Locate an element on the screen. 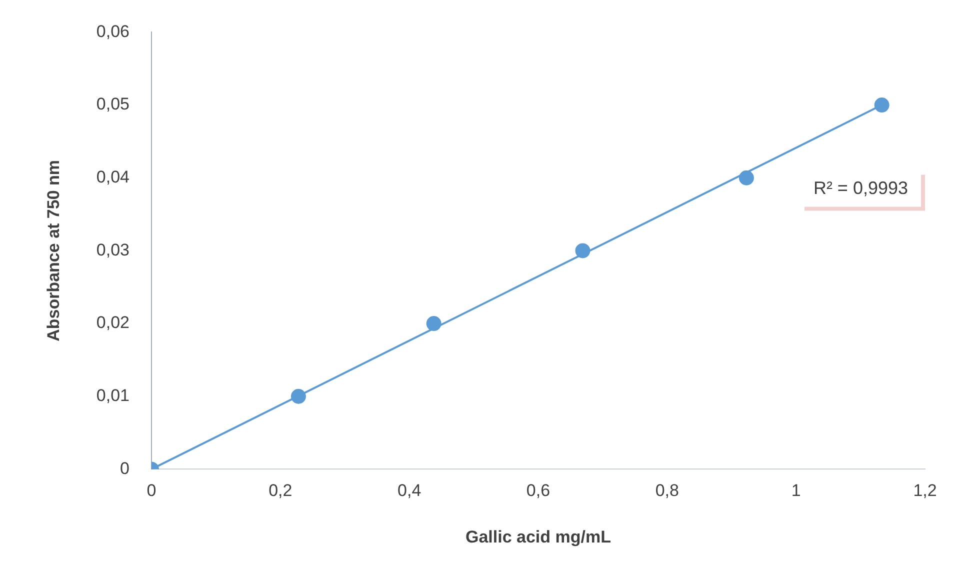 The image size is (955, 577). x-tick-label: 0,8 is located at coordinates (667, 490).